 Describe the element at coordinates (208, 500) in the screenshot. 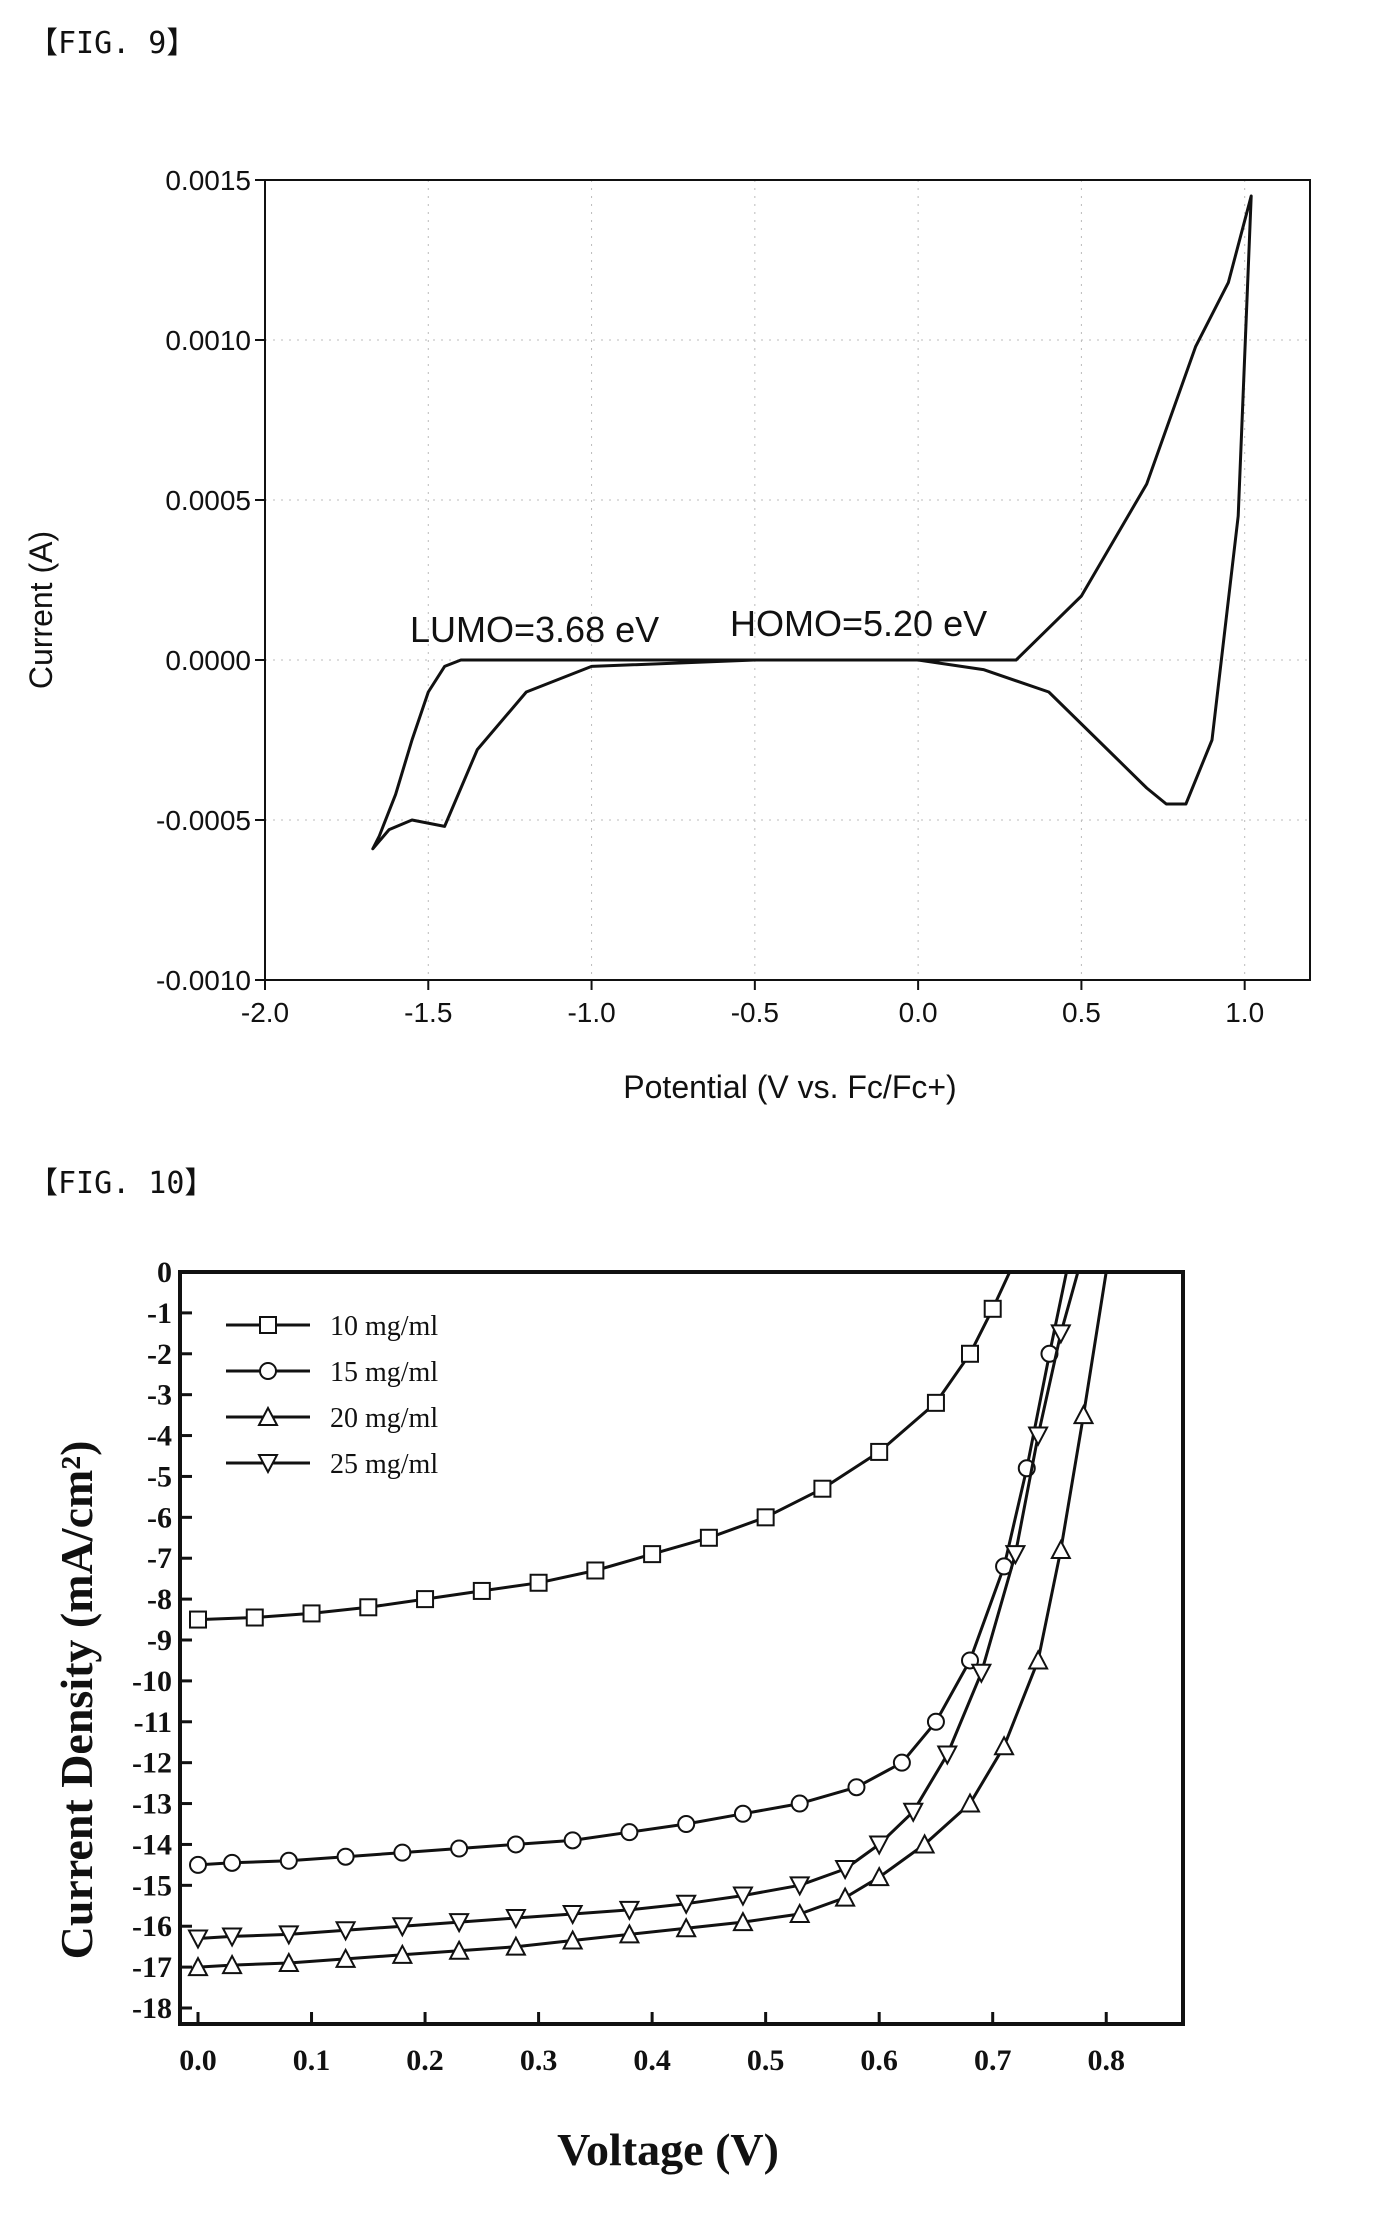

I see `y-tick-label: 0.0005` at that location.